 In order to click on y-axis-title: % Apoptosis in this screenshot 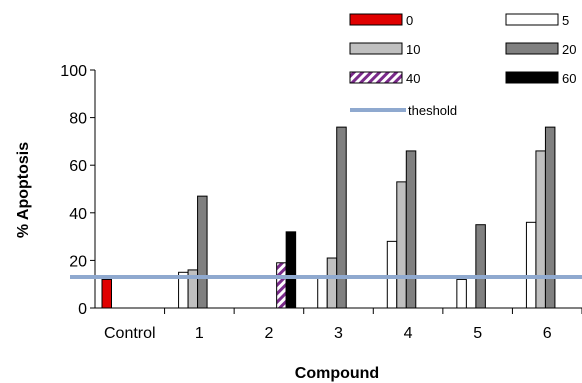, I will do `click(23, 190)`.